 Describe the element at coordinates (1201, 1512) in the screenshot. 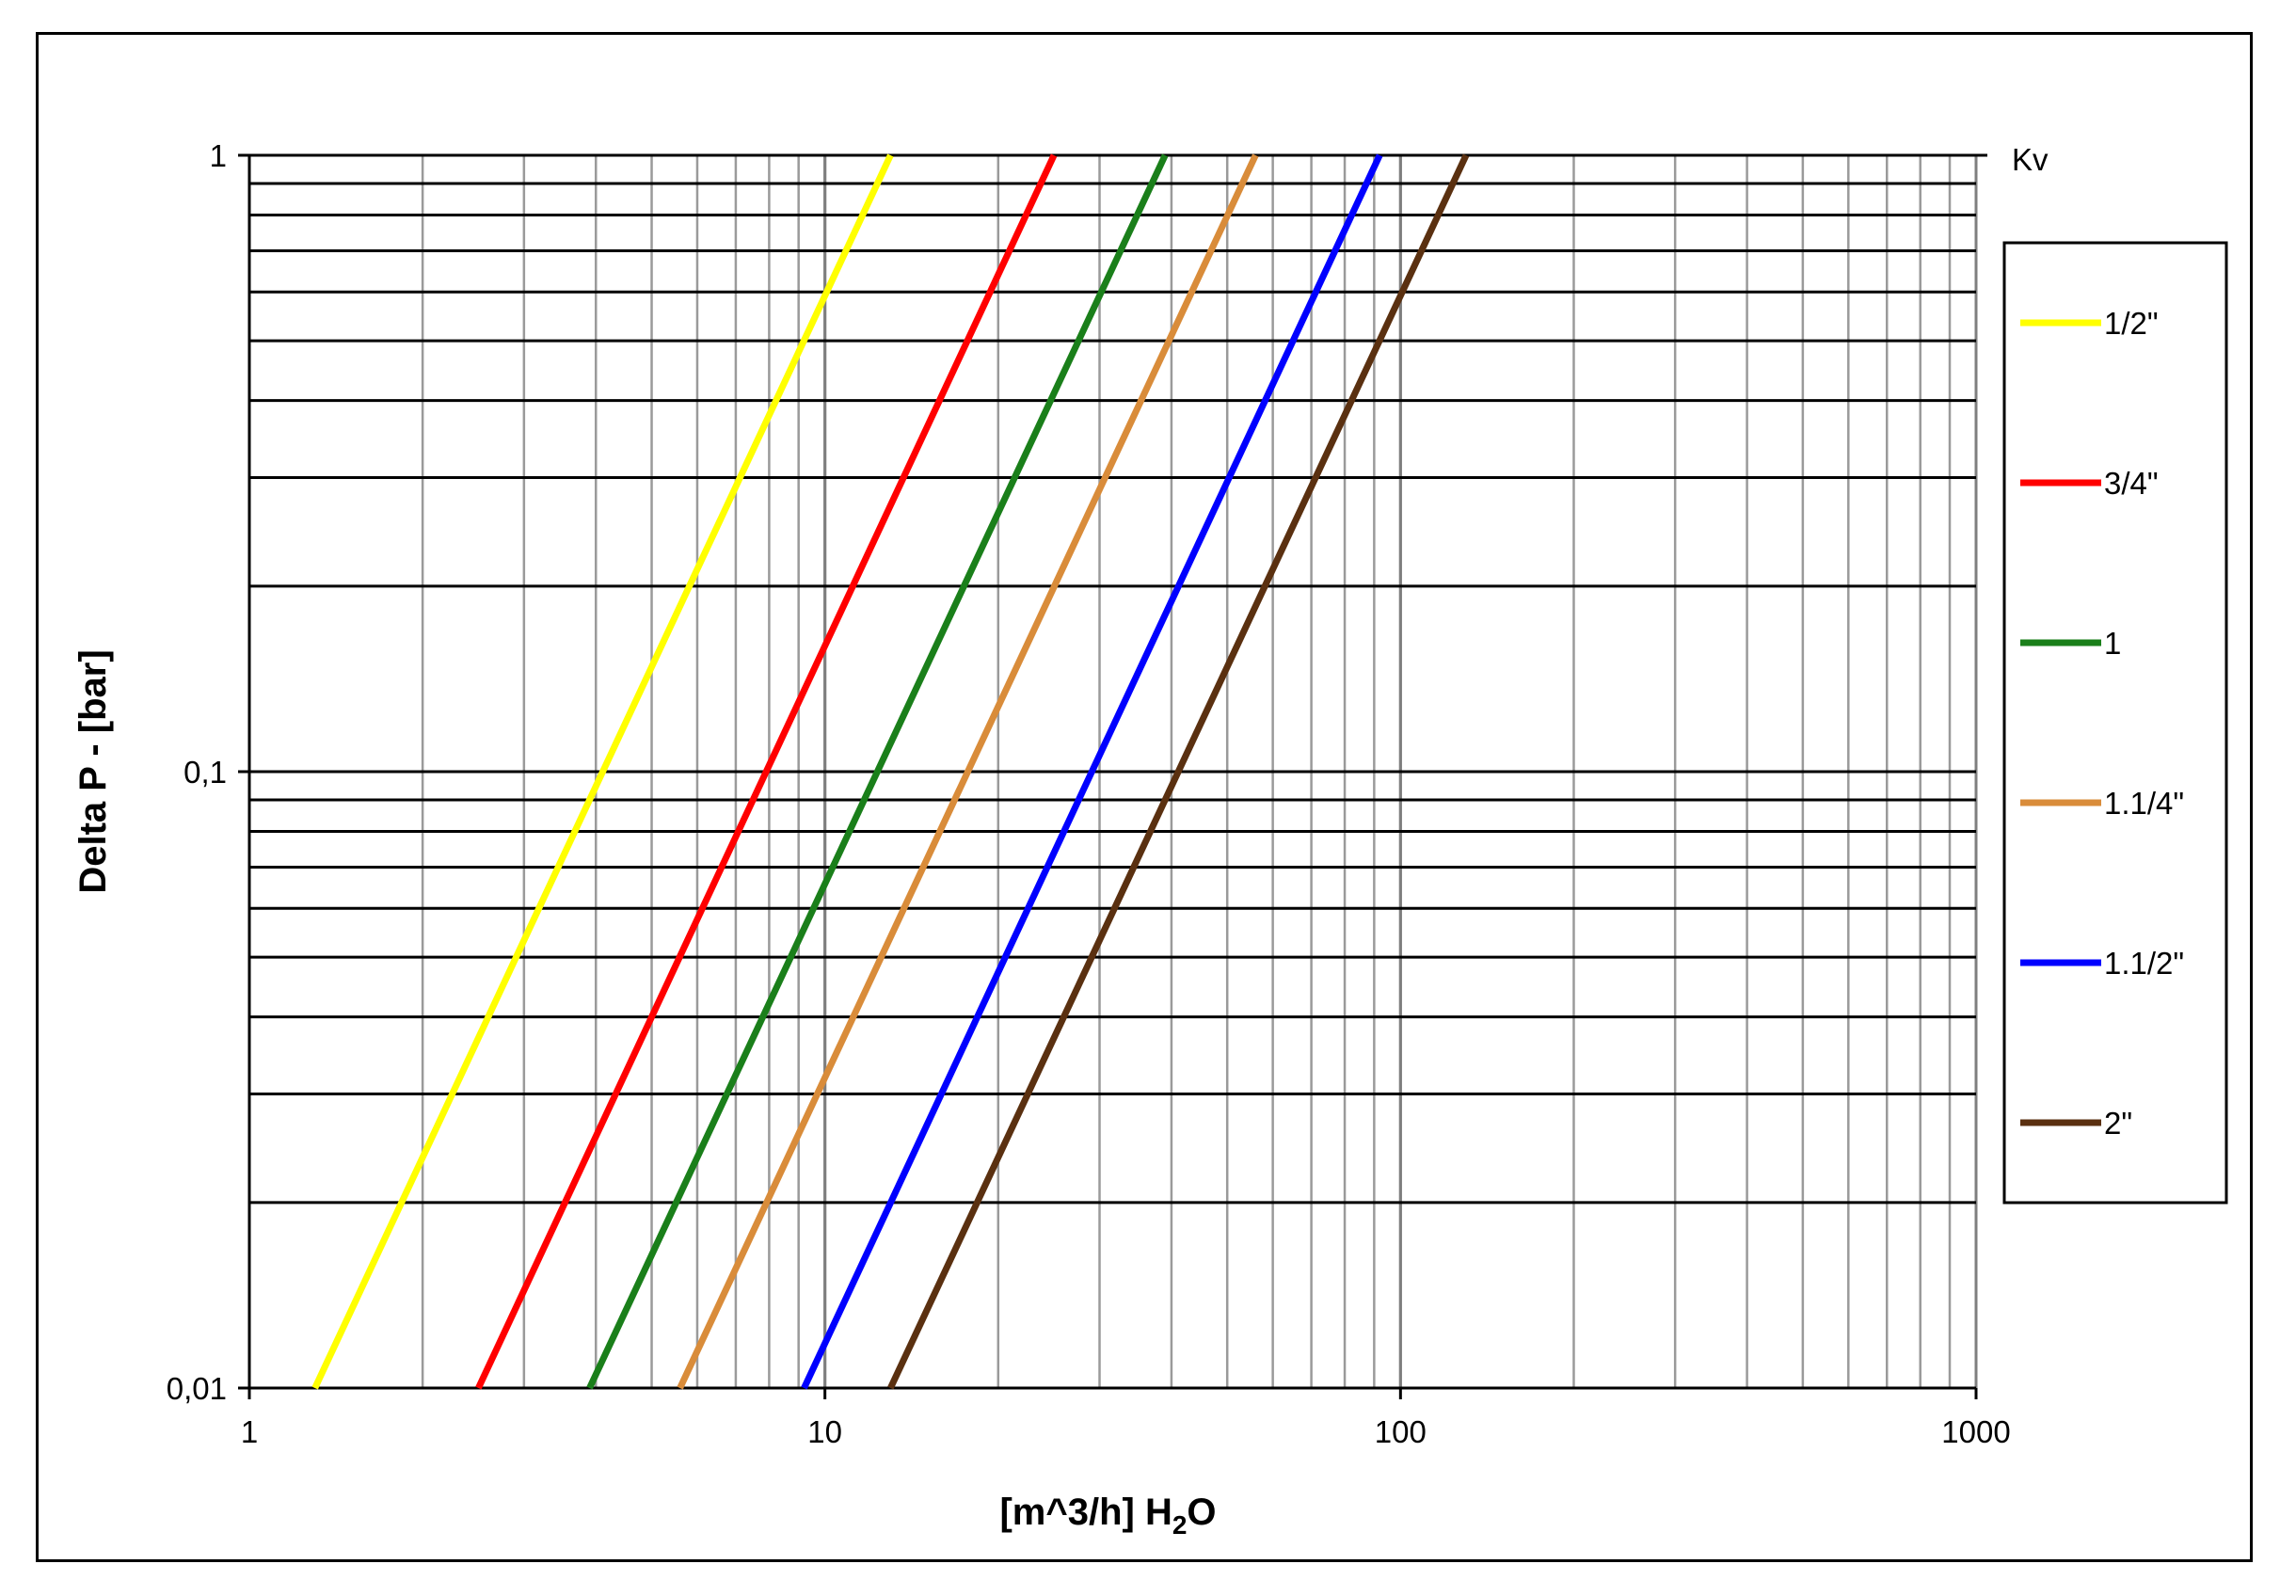

I see `x-axis-title-tail: O` at that location.